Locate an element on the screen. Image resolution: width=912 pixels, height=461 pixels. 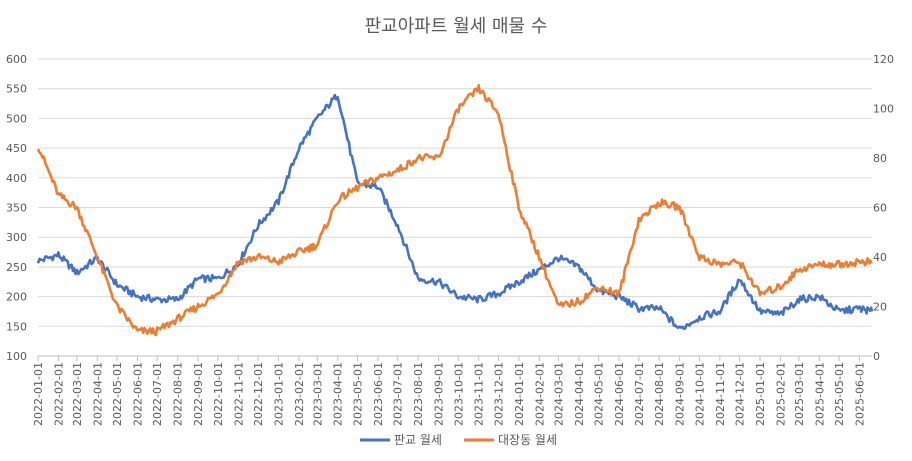
y-axis-right: 0 20 40 60 80 100 120 is located at coordinates (883, 208).